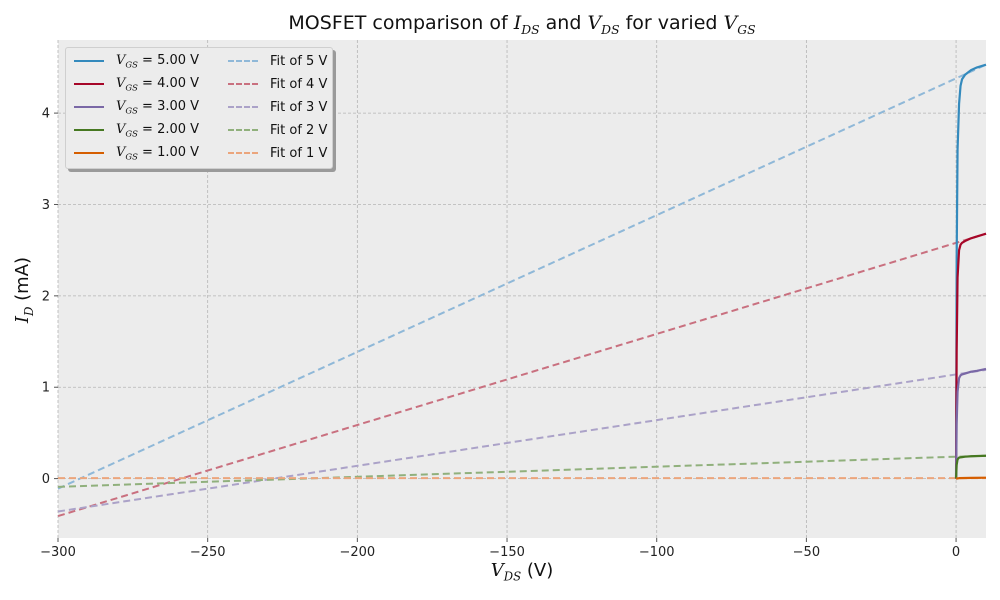 This screenshot has height=600, width=1000. Describe the element at coordinates (158, 84) in the screenshot. I see `legend-label: VGS = 4.00 V` at that location.